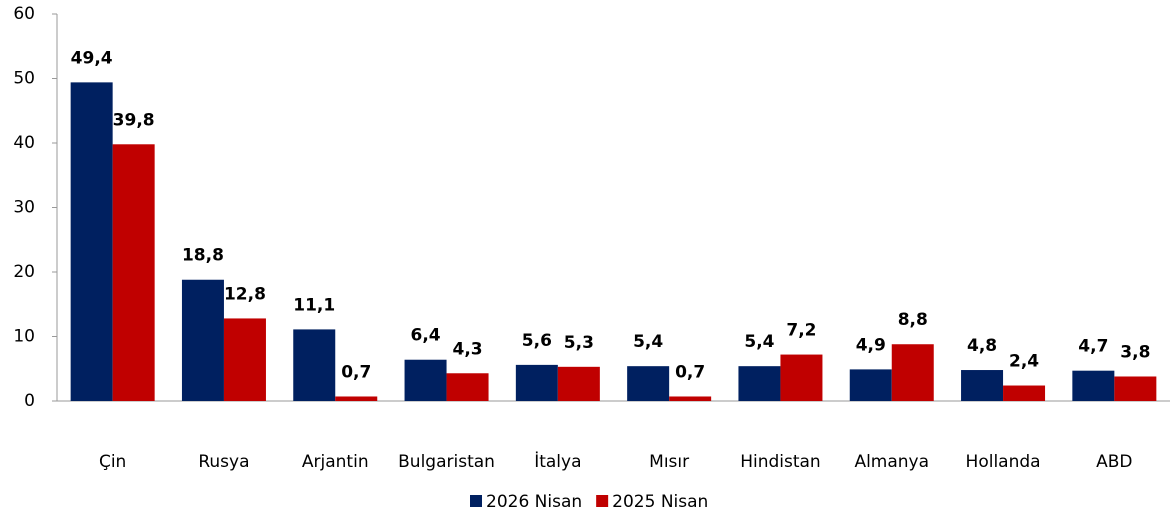 Image resolution: width=1176 pixels, height=522 pixels. What do you see at coordinates (891, 462) in the screenshot?
I see `x-tick-label: Almanya` at bounding box center [891, 462].